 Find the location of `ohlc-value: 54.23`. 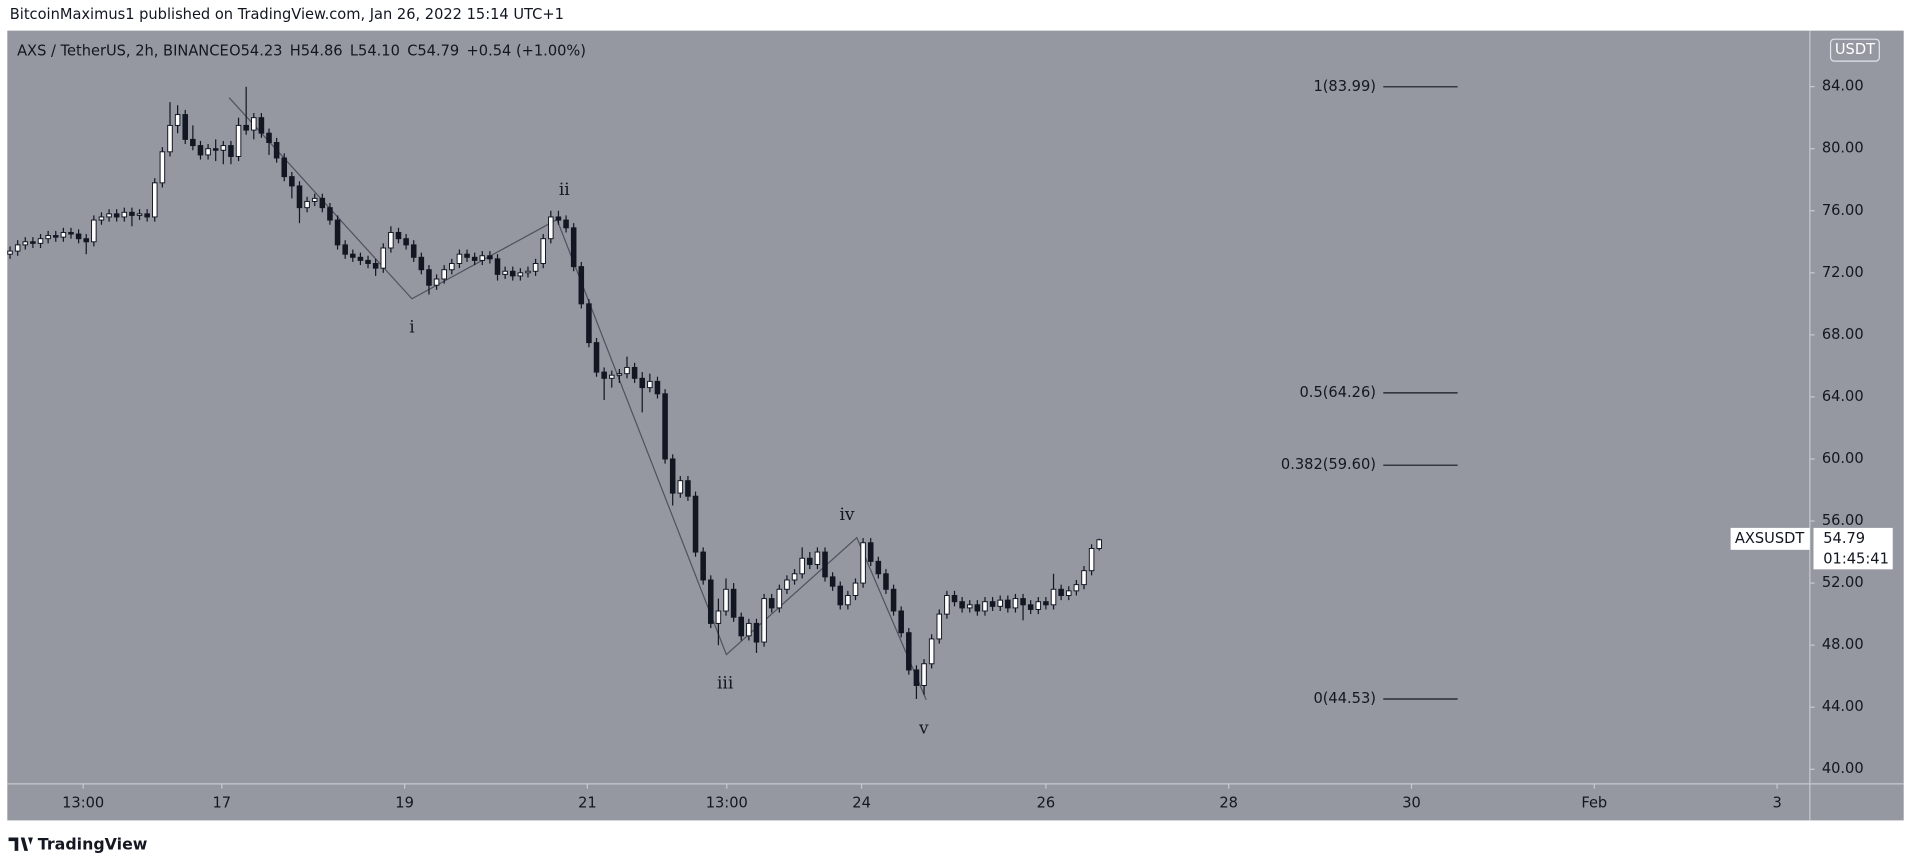

ohlc-value: 54.23 is located at coordinates (262, 50).